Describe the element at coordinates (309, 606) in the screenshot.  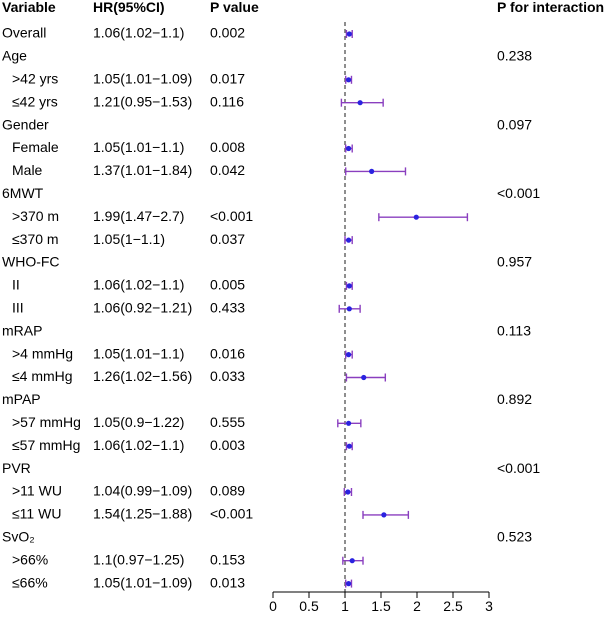
I see `x-tick-label: 0.5` at that location.